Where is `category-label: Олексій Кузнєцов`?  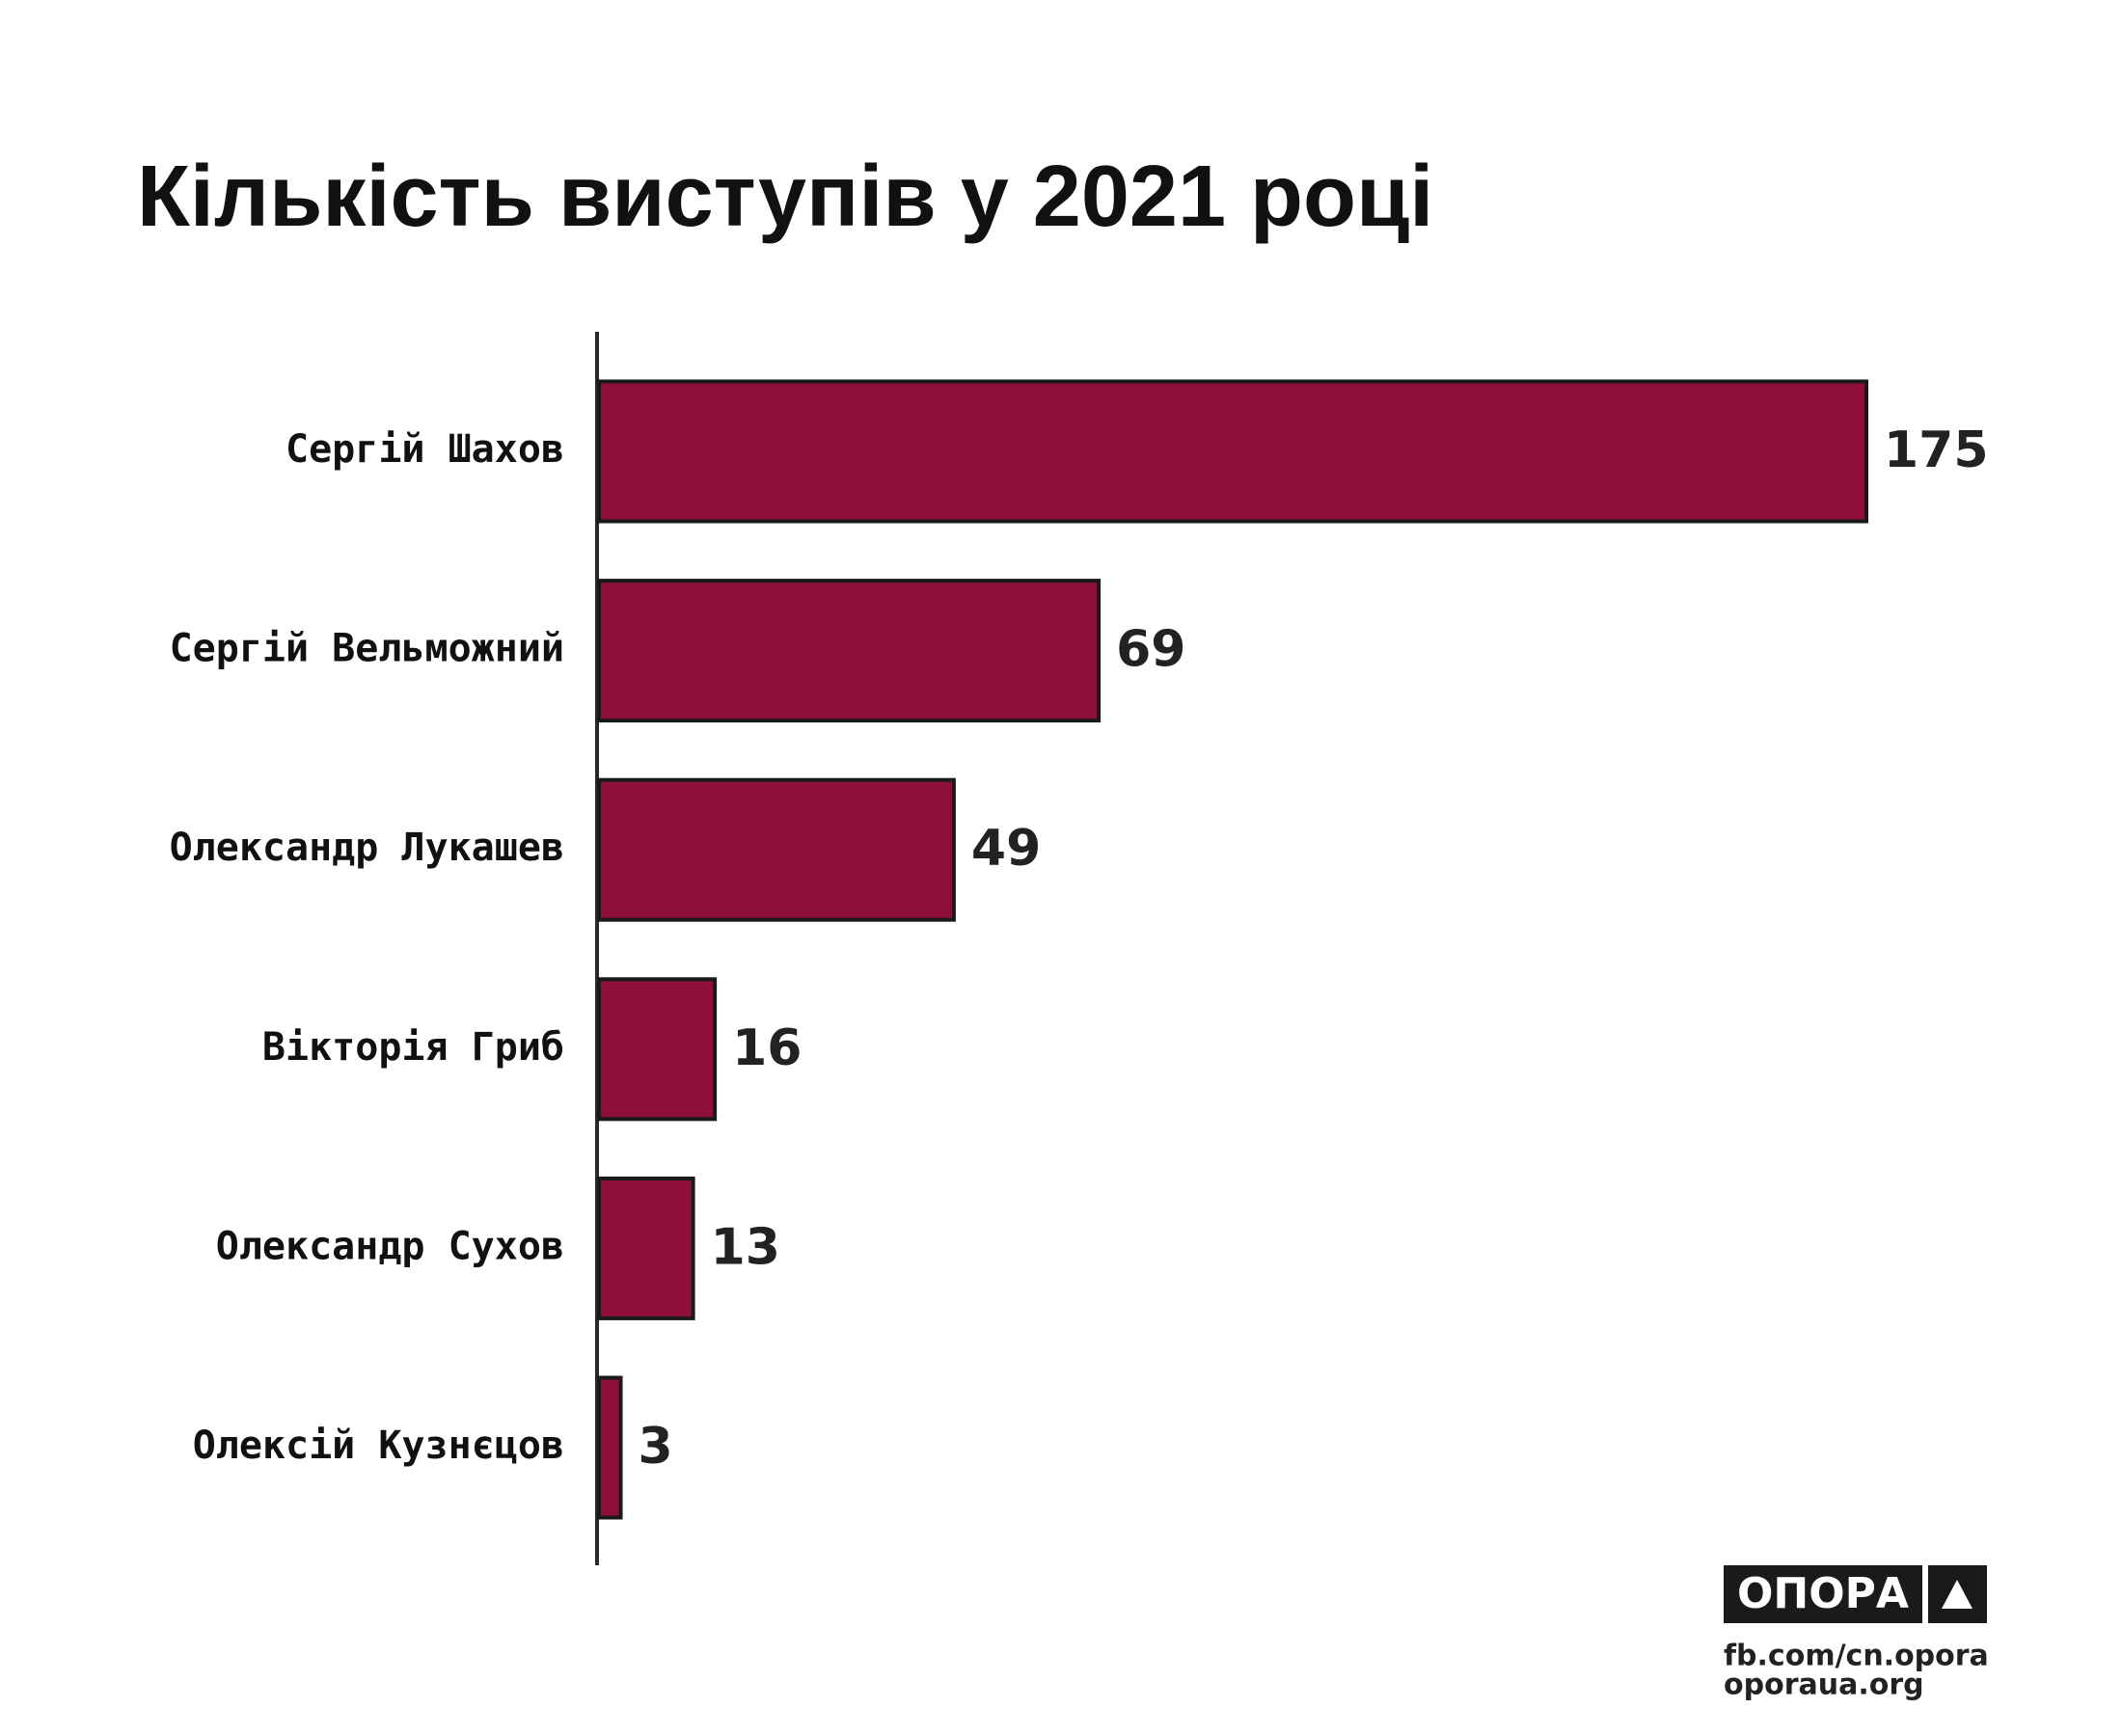
category-label: Олексій Кузнєцов is located at coordinates (379, 1446).